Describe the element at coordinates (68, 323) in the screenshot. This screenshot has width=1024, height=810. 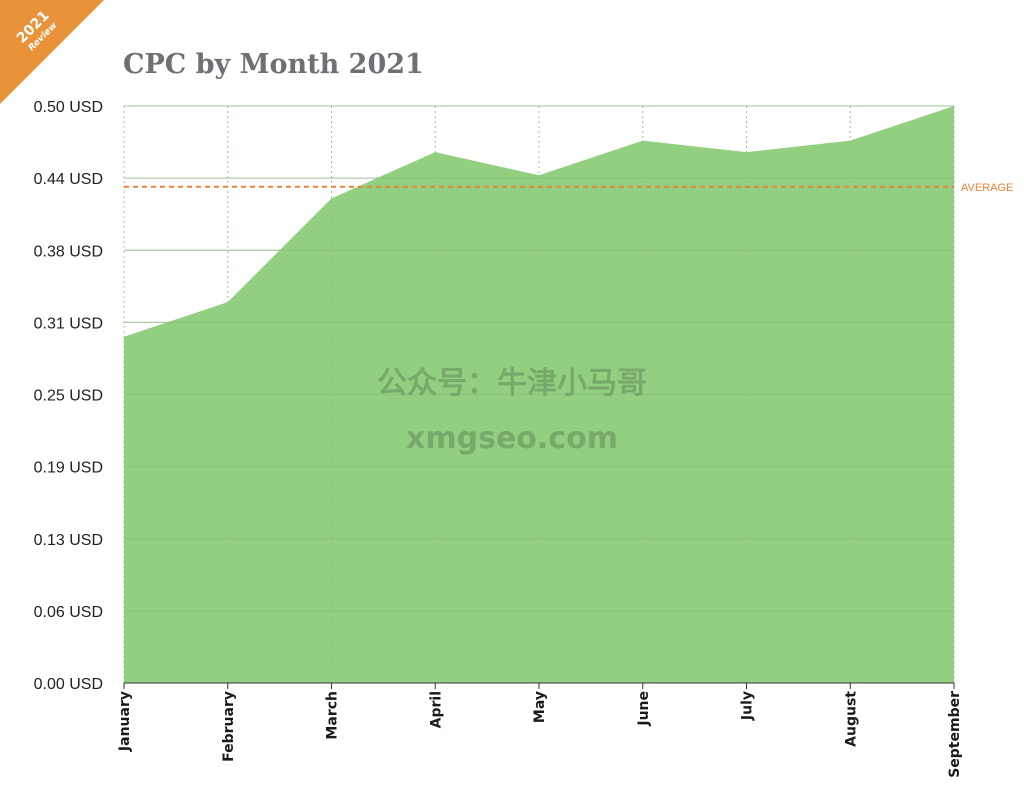
I see `y-tick-label: 0.31 USD` at that location.